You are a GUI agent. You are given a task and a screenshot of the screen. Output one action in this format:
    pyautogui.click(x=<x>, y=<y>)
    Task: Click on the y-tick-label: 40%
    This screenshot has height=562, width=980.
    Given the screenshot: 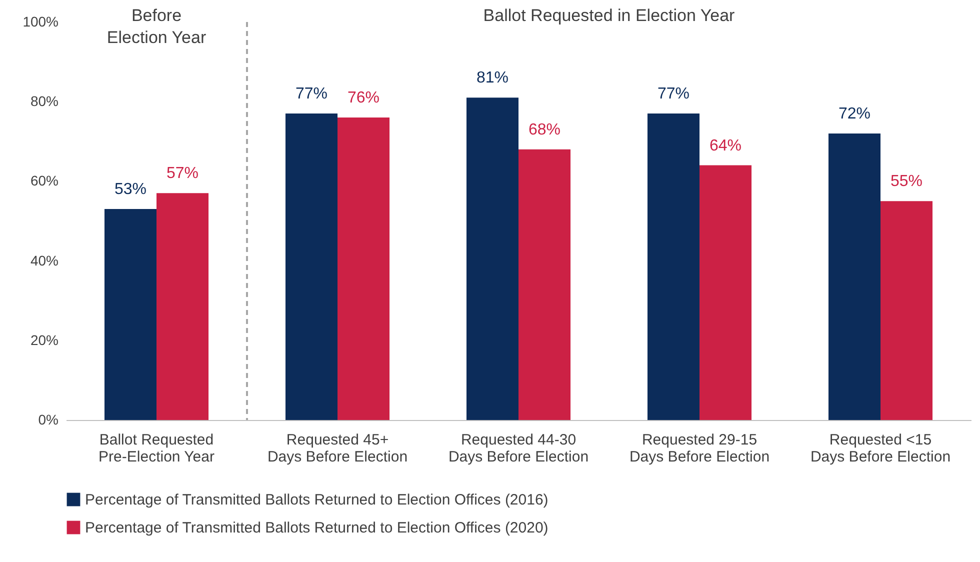 What is the action you would take?
    pyautogui.click(x=44, y=260)
    